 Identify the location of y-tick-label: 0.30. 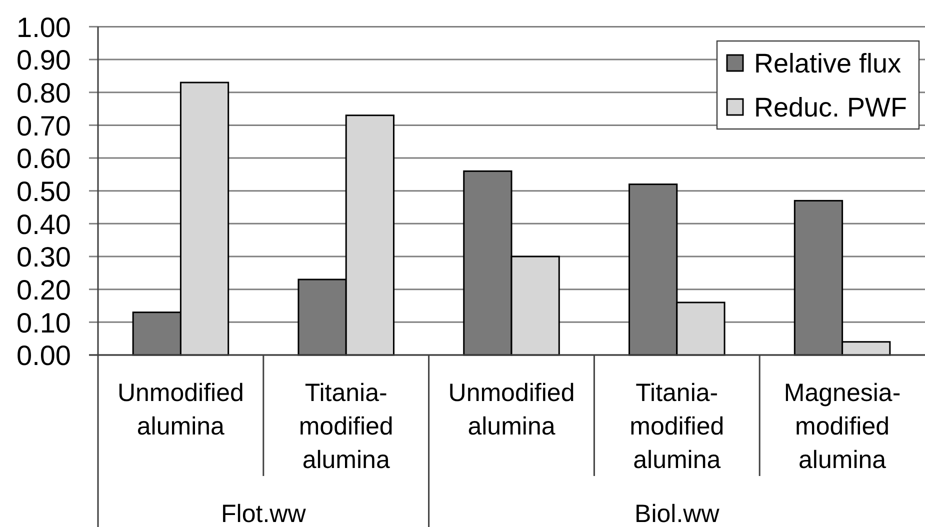
(43, 257).